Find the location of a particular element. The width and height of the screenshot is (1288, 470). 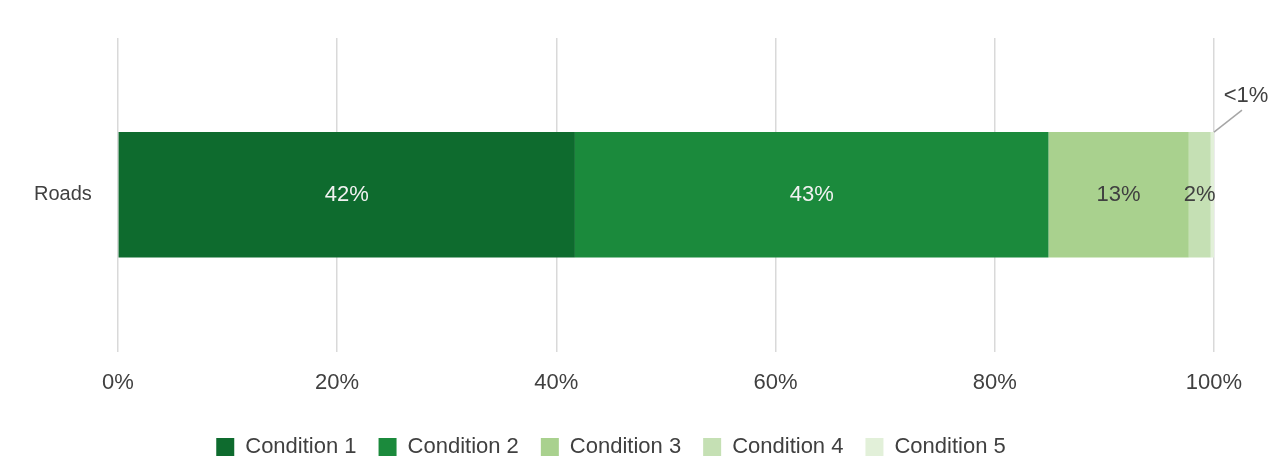

data-label: 13% is located at coordinates (1118, 193).